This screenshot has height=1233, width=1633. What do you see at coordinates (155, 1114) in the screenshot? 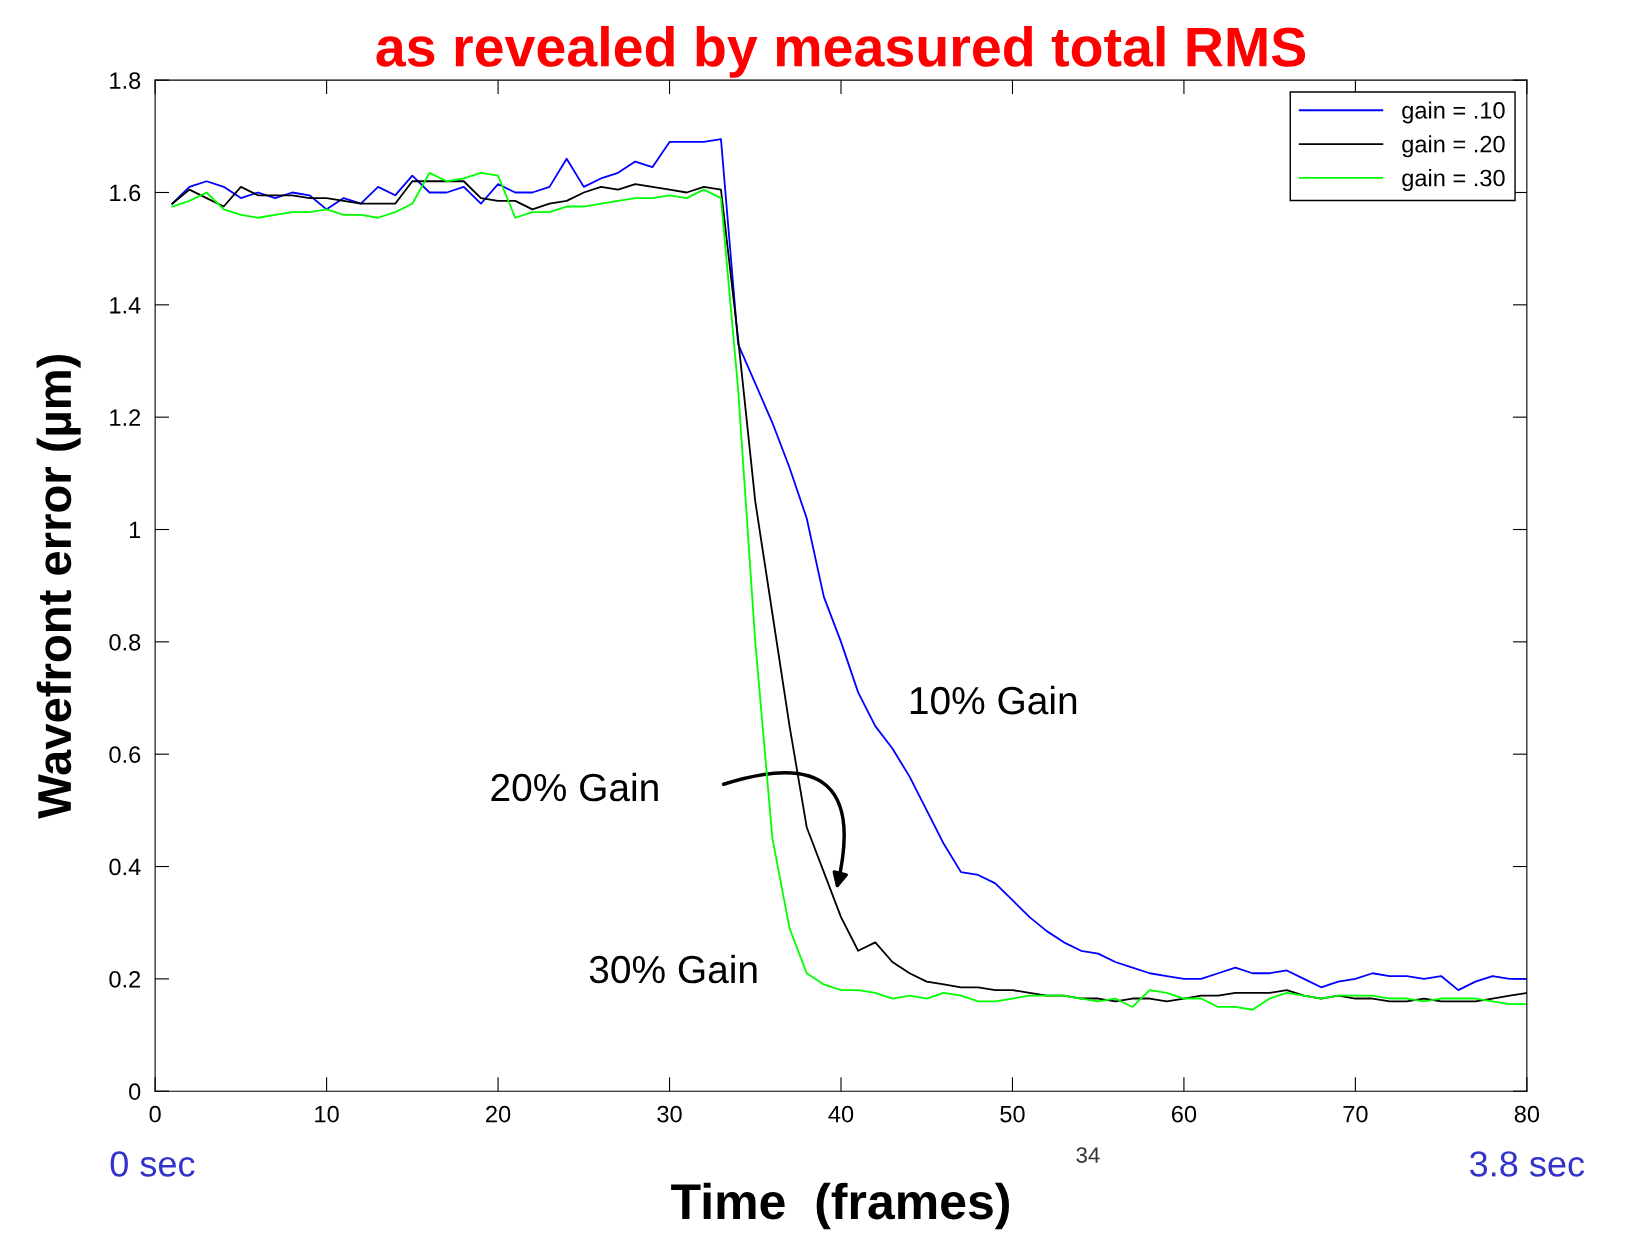
I see `x-tick-label: 0` at bounding box center [155, 1114].